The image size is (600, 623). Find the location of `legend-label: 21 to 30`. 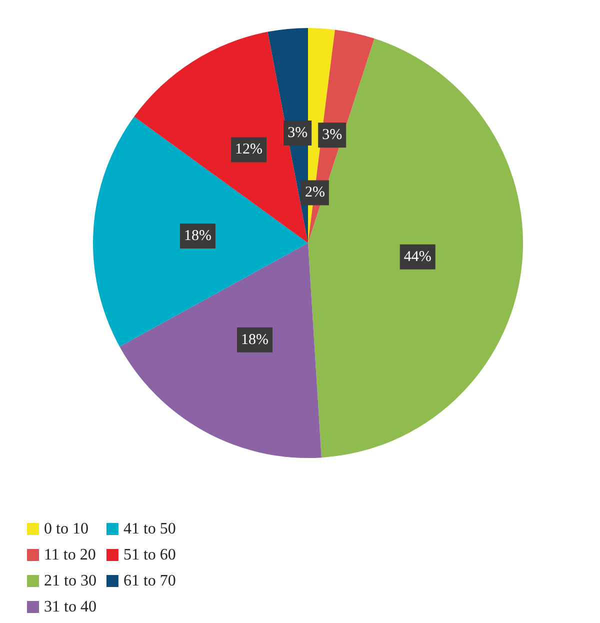

legend-label: 21 to 30 is located at coordinates (70, 581).